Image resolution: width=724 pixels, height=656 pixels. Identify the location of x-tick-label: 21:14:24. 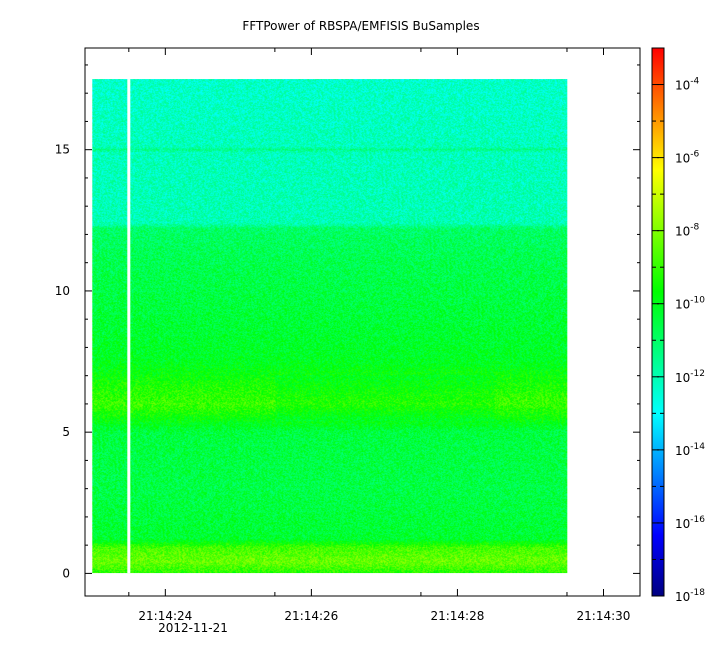
(165, 616).